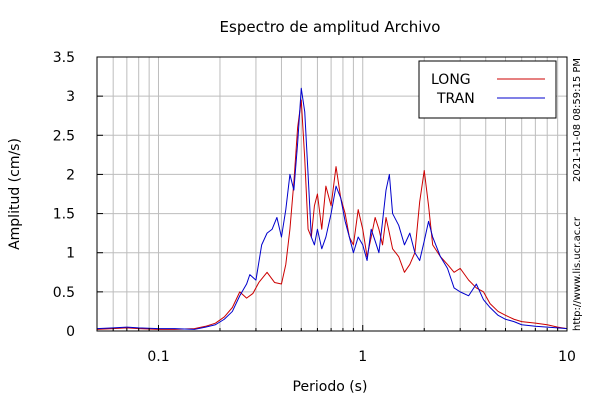  Describe the element at coordinates (70, 254) in the screenshot. I see `y-tick-label: 1` at that location.